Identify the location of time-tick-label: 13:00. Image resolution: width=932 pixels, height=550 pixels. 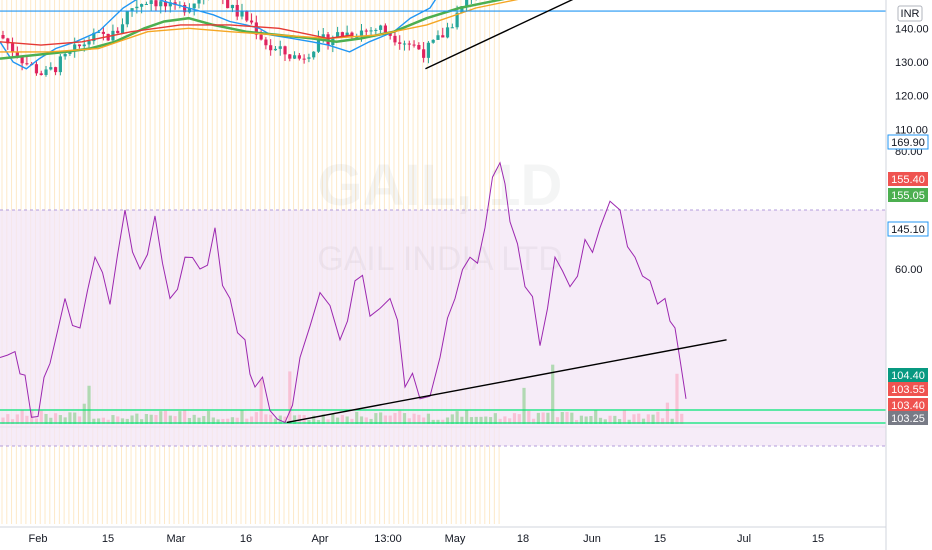
(388, 539).